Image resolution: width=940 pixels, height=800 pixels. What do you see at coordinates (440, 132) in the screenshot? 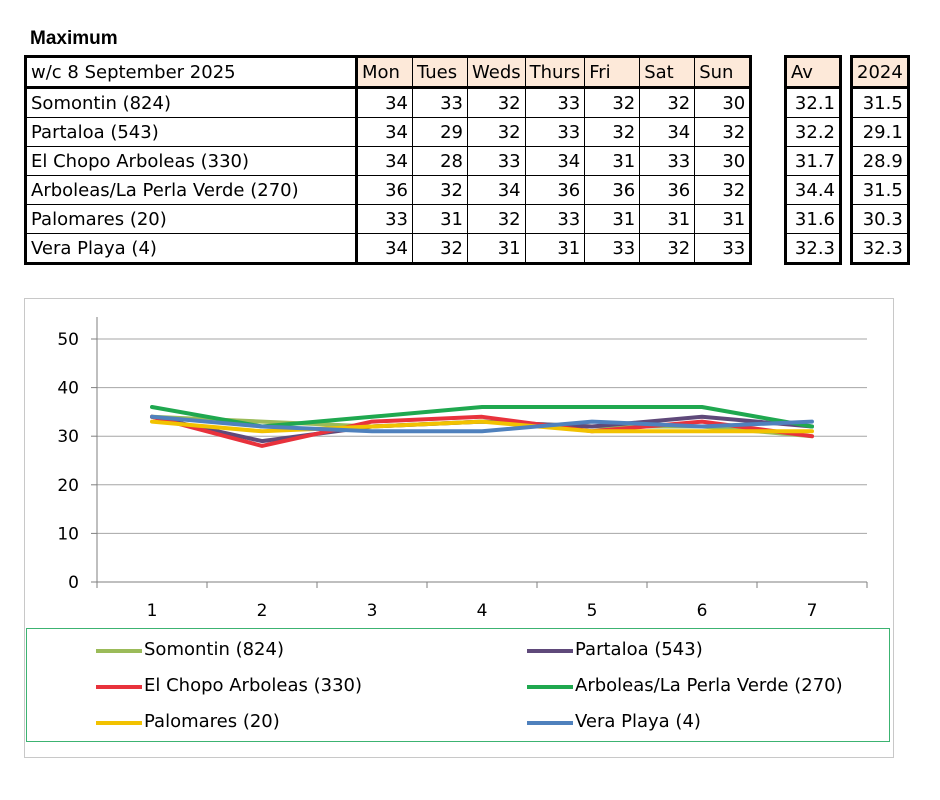
I see `temperature-cell: 29` at bounding box center [440, 132].